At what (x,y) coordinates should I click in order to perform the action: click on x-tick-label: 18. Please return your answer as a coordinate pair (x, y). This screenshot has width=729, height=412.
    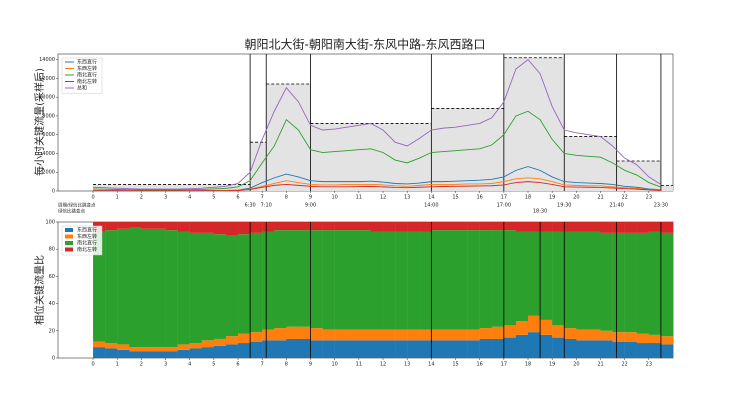
    Looking at the image, I should click on (528, 198).